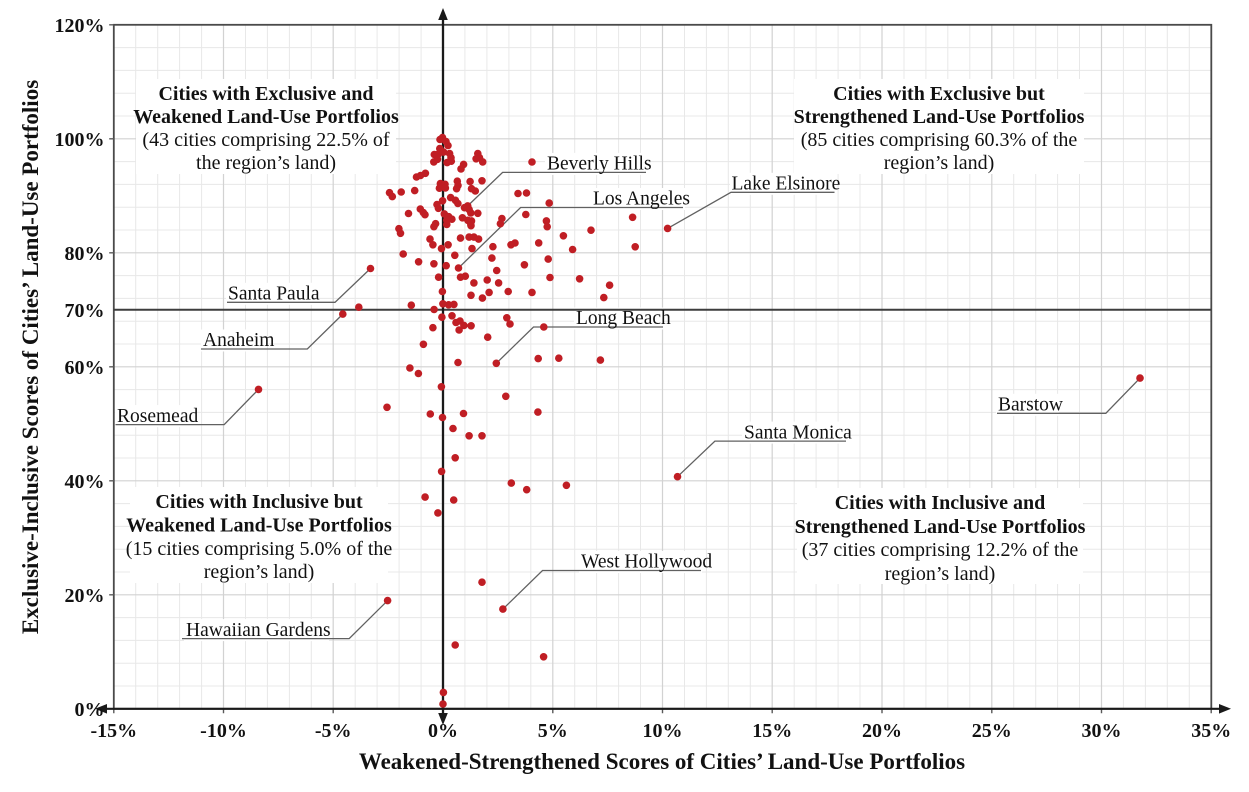  Describe the element at coordinates (939, 140) in the screenshot. I see `svg-text:(85 cities comprising 60.3% of: (85 cities comprising 60.3% of the` at that location.